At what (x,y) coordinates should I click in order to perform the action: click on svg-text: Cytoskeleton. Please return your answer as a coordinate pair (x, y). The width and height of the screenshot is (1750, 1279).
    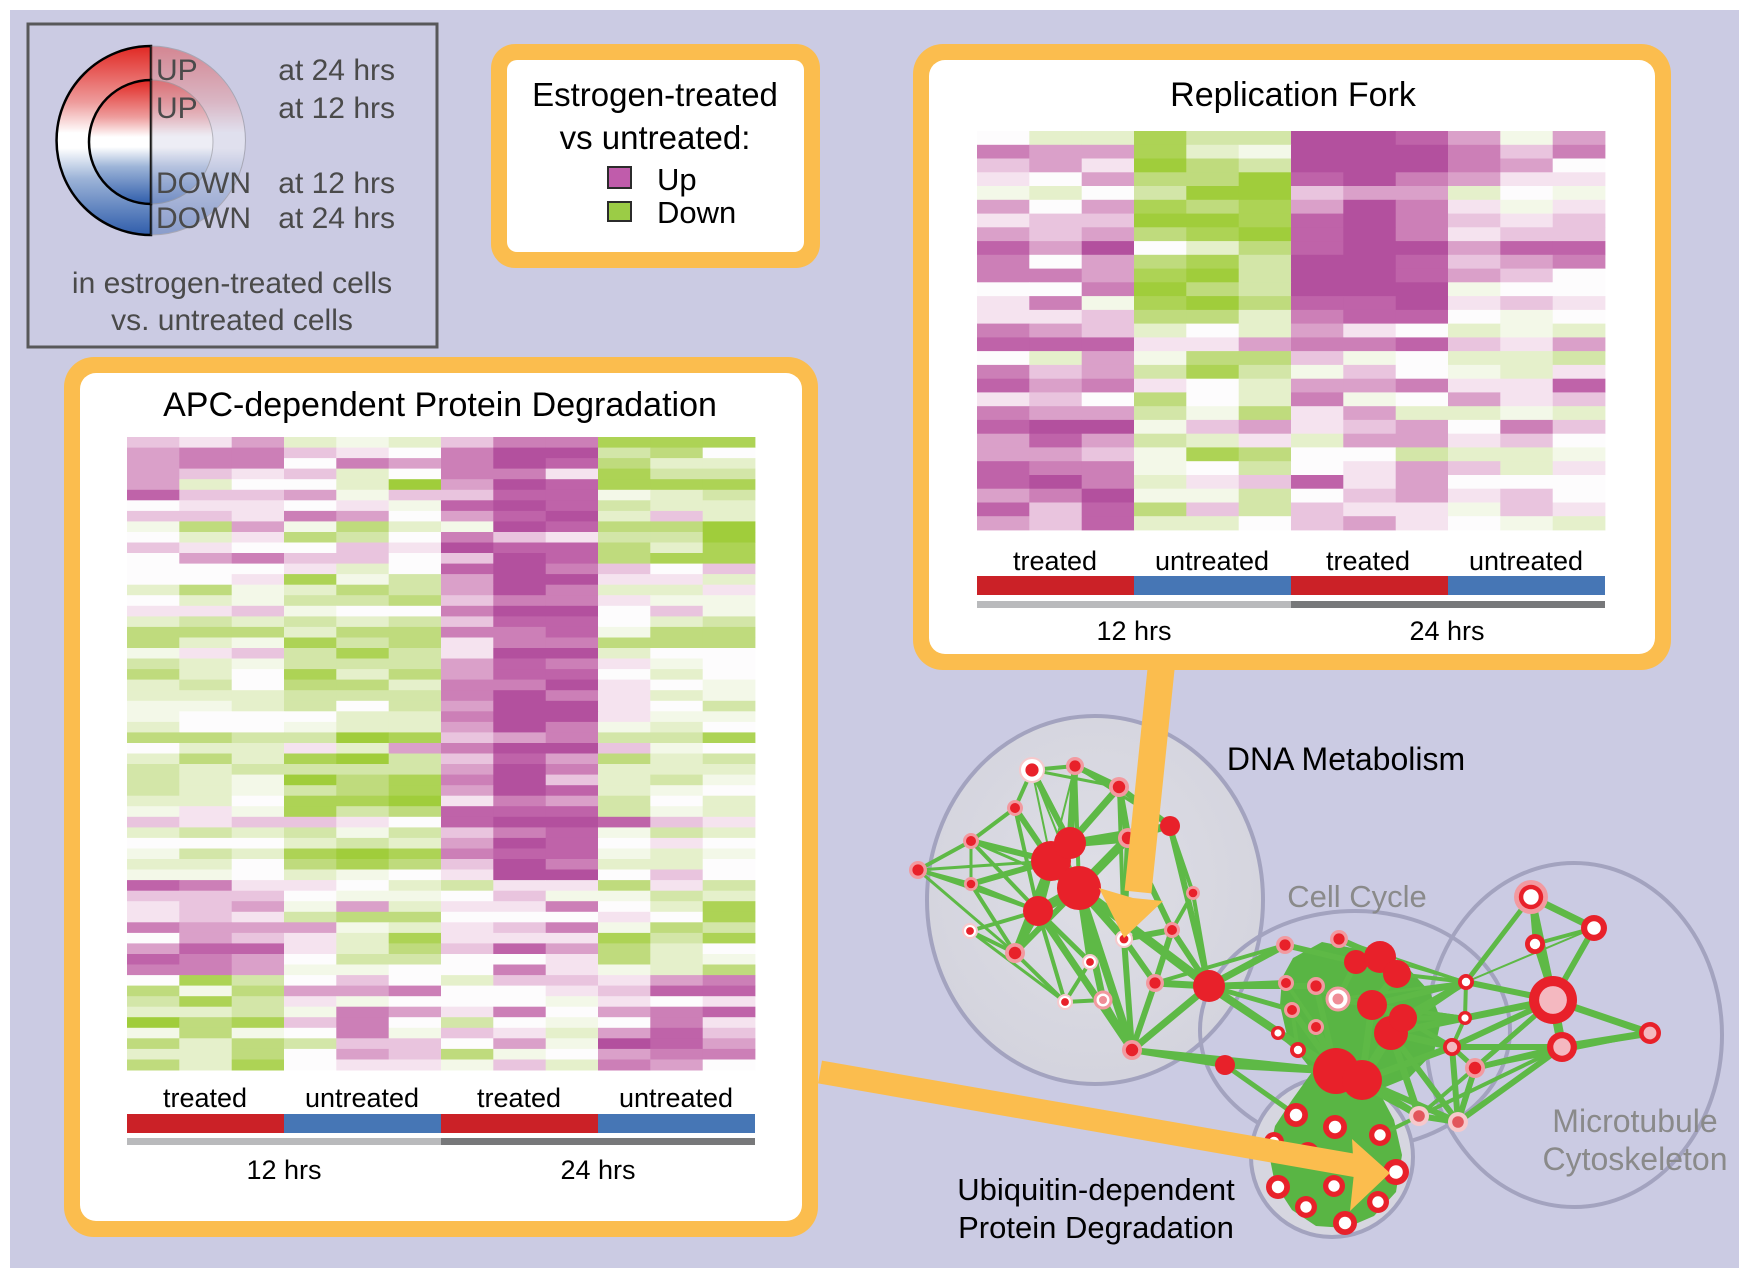
    Looking at the image, I should click on (1635, 1159).